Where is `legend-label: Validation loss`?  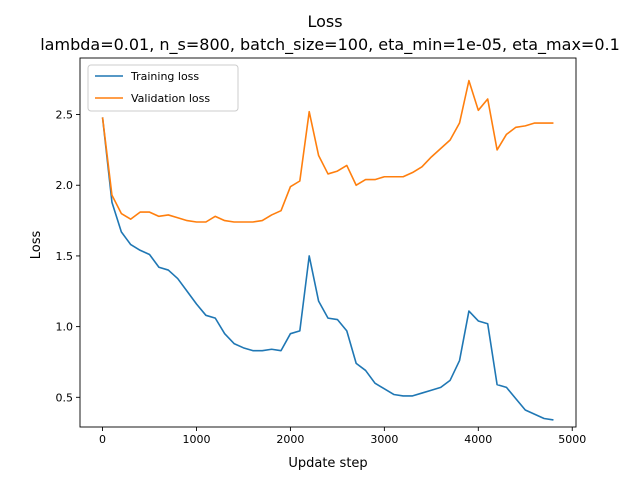 legend-label: Validation loss is located at coordinates (170, 98).